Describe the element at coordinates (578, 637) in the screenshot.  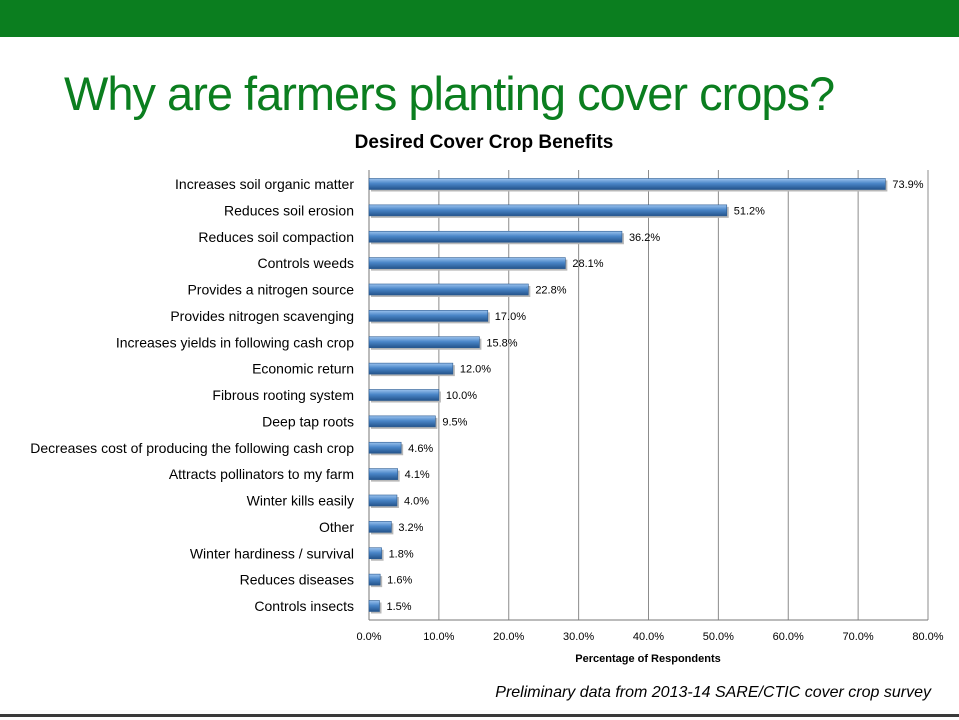
I see `x-tick-label: 30.0%` at that location.